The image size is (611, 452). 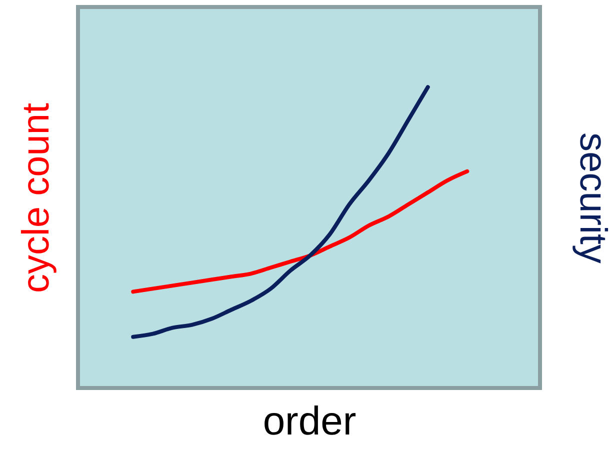 What do you see at coordinates (591, 198) in the screenshot?
I see `y2-axis-title: security` at bounding box center [591, 198].